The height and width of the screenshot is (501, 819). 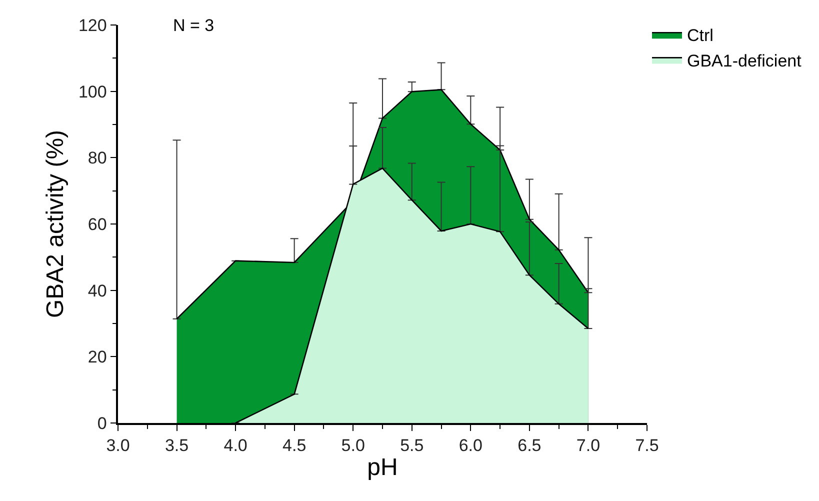 What do you see at coordinates (102, 423) in the screenshot?
I see `y-tick-label: 0` at bounding box center [102, 423].